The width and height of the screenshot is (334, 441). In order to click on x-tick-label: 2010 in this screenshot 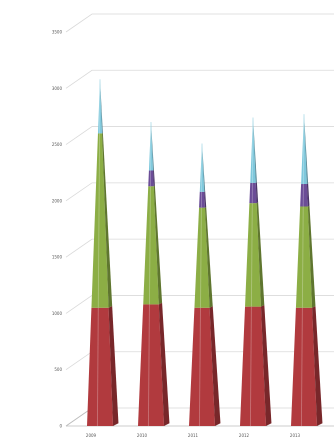, I will do `click(142, 435)`.